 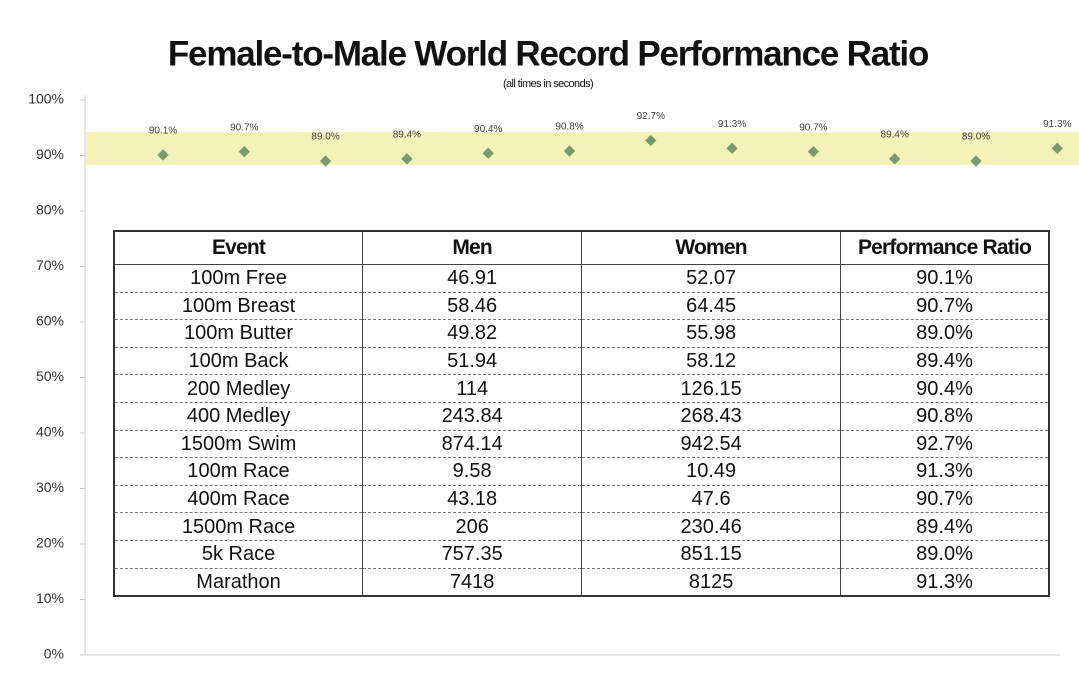 I want to click on table-row: 100m Race 9.58 10.49 91.3%, so click(x=581, y=471).